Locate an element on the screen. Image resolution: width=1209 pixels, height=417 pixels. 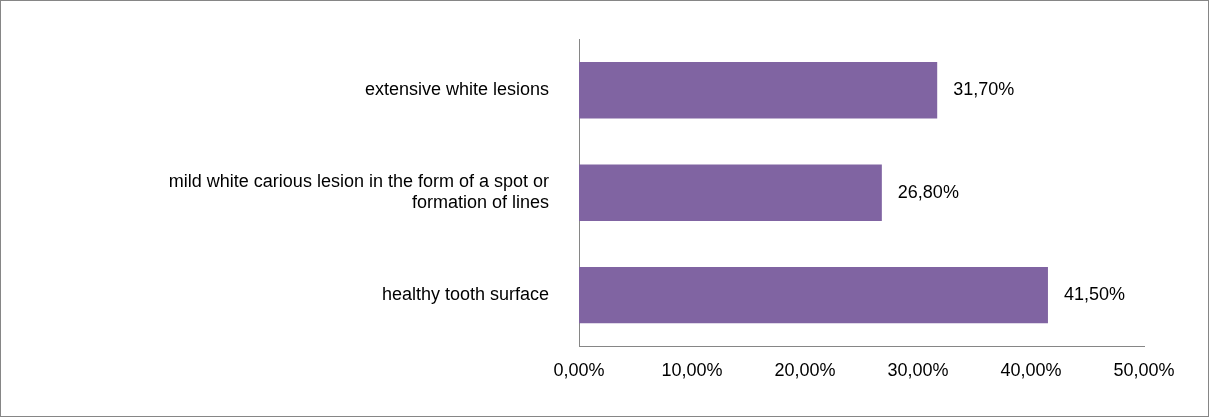
y-tick-label: extensive white lesions is located at coordinates (456, 89).